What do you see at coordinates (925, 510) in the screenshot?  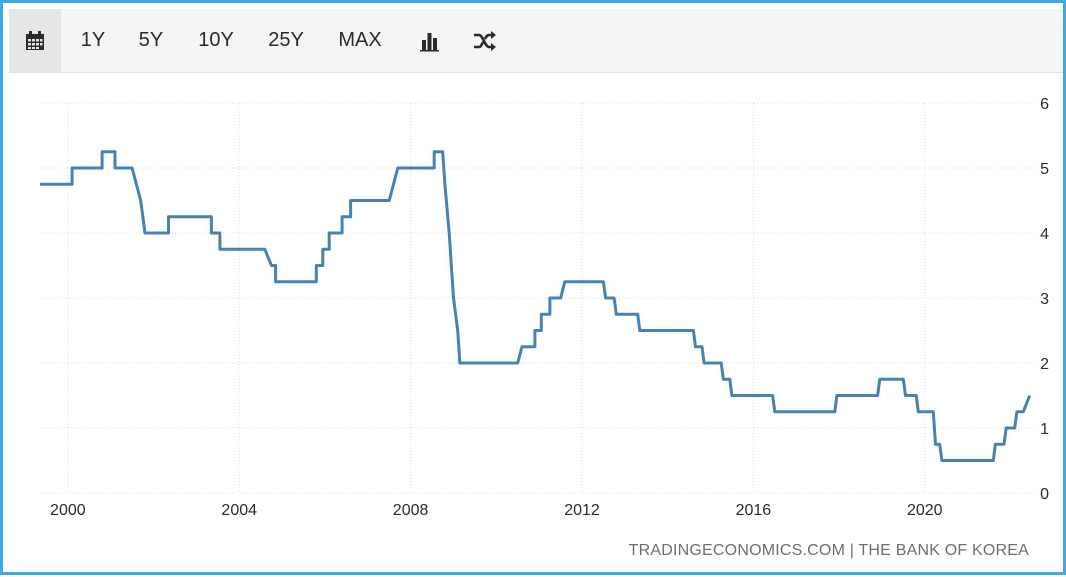 I see `x-tick-label: 2020` at bounding box center [925, 510].